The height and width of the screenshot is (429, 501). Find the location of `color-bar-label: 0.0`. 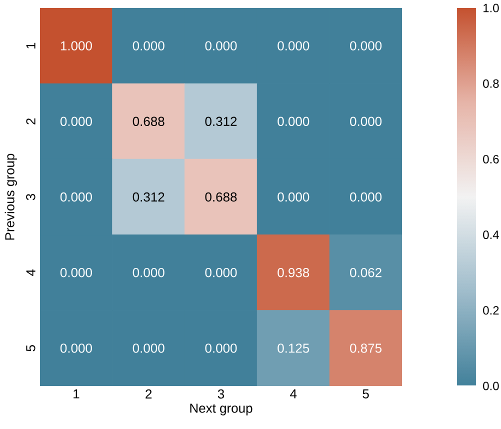

color-bar-label: 0.0 is located at coordinates (491, 386).